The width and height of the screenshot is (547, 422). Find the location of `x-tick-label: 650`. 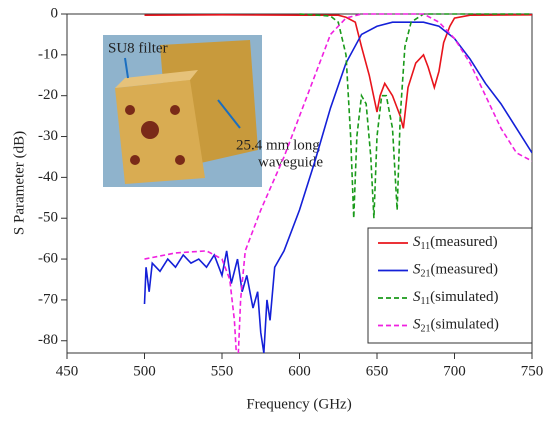

x-tick-label: 650 is located at coordinates (377, 371).